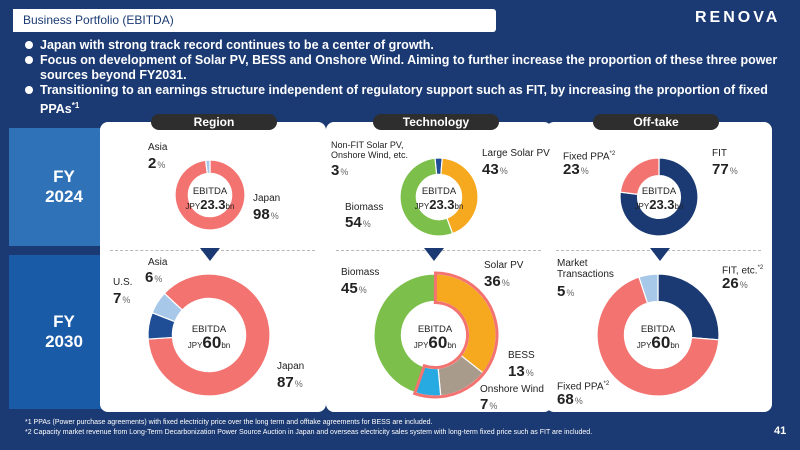  Describe the element at coordinates (154, 277) in the screenshot. I see `pct-r30-asia: 6%` at that location.